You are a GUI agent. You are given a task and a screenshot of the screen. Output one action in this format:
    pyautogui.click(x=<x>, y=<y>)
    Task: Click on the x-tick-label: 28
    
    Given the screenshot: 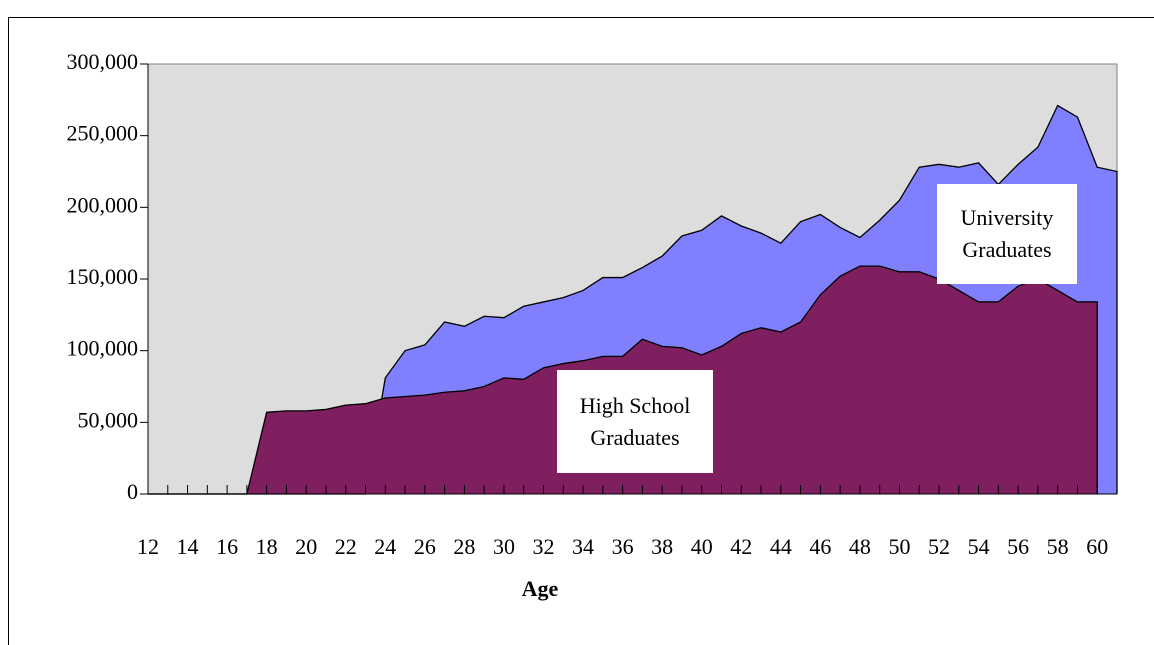 What is the action you would take?
    pyautogui.click(x=464, y=546)
    